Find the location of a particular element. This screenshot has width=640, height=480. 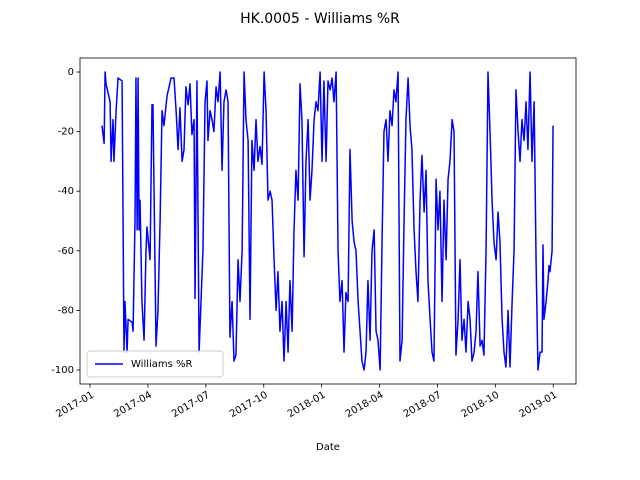

y-tick-label: -60 is located at coordinates (66, 251).